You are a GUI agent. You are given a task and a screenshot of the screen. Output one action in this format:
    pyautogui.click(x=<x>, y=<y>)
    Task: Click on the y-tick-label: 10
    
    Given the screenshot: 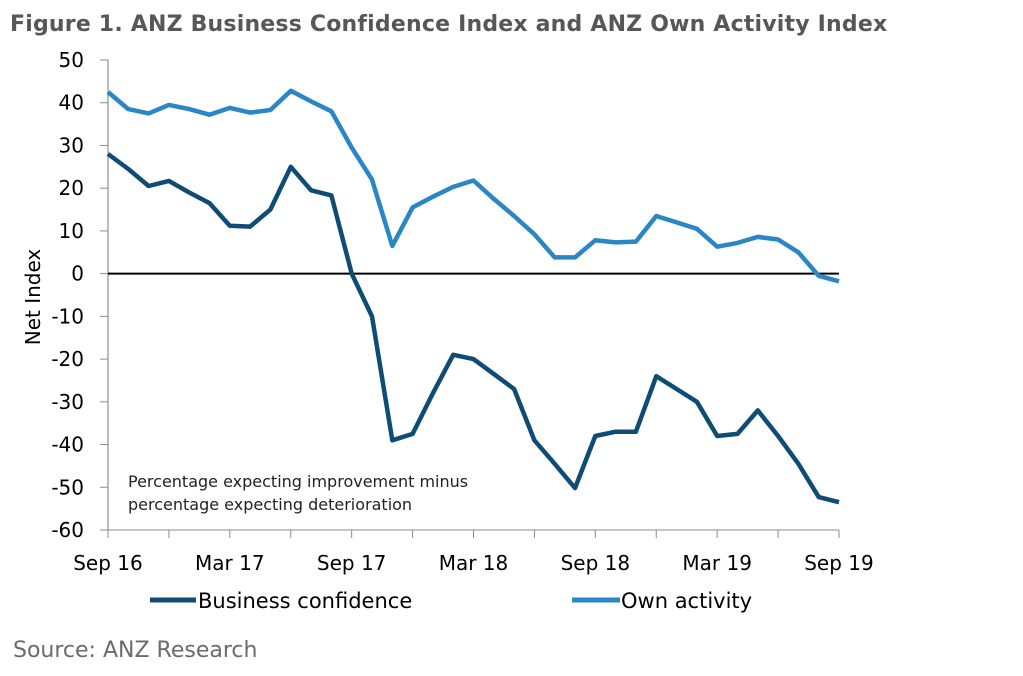 What is the action you would take?
    pyautogui.click(x=71, y=231)
    